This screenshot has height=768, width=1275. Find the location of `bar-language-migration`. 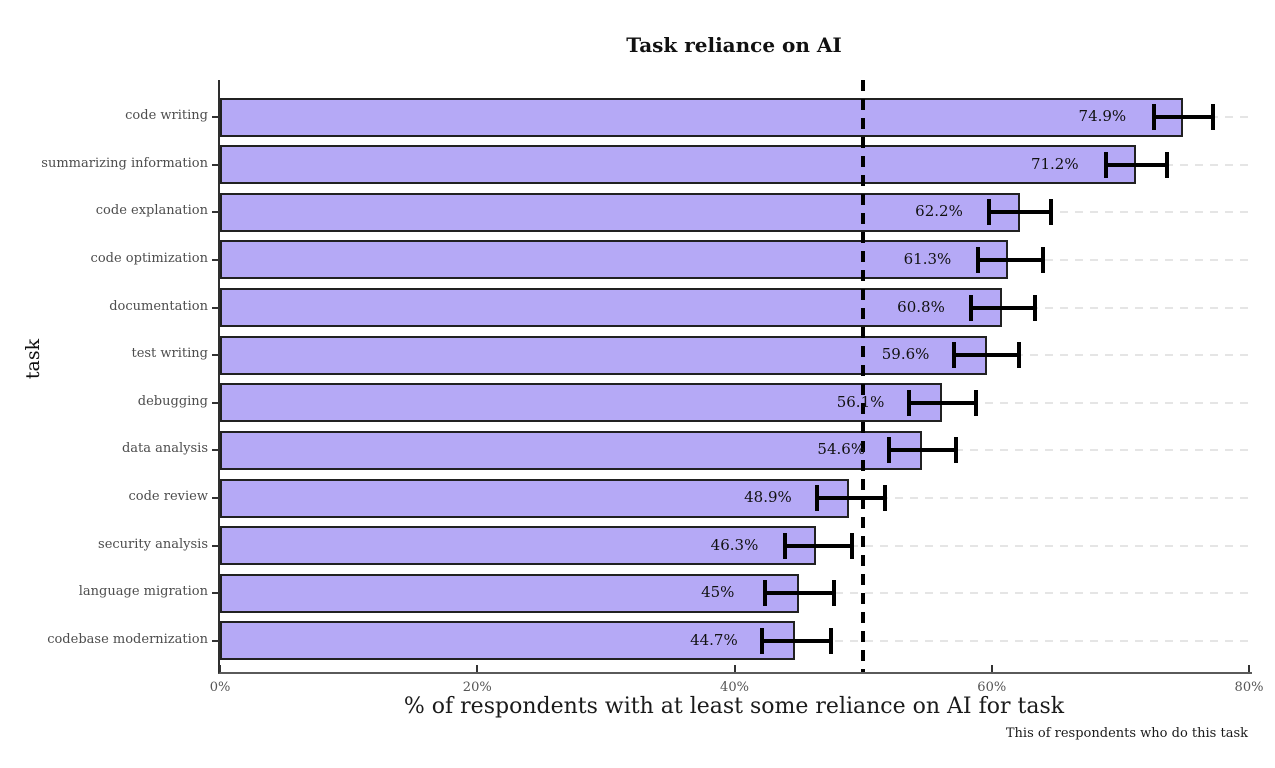

bar-language-migration is located at coordinates (509, 593).